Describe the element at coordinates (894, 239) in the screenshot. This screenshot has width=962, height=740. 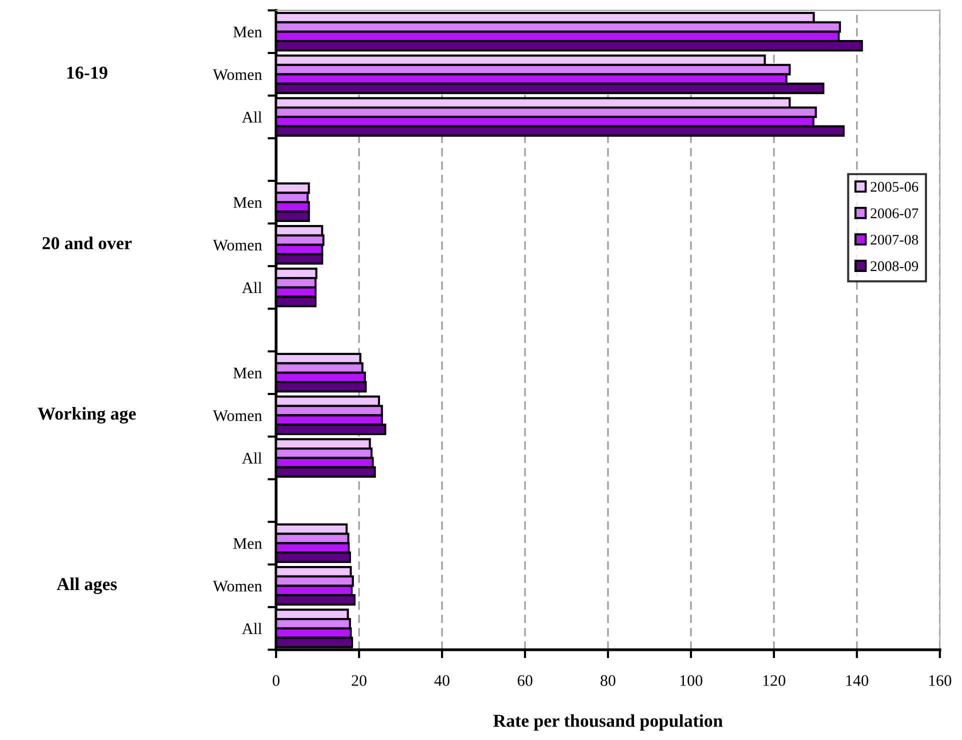
I see `legend-label: 2007-08` at that location.